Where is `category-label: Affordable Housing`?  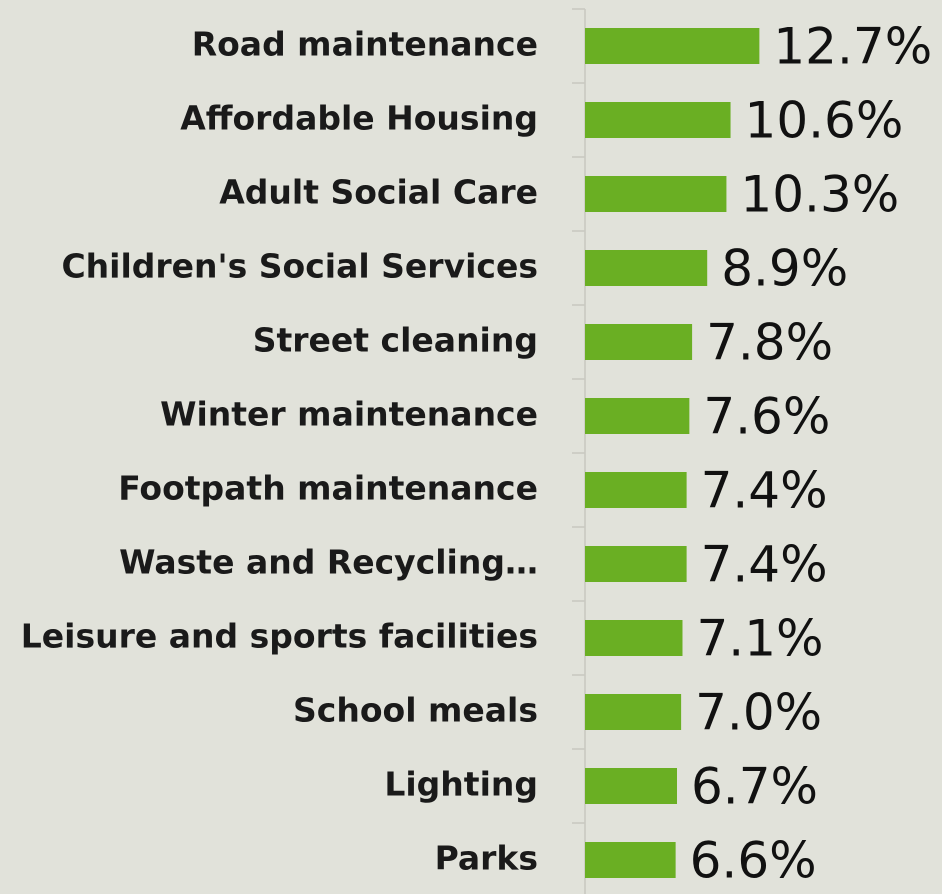 category-label: Affordable Housing is located at coordinates (359, 118).